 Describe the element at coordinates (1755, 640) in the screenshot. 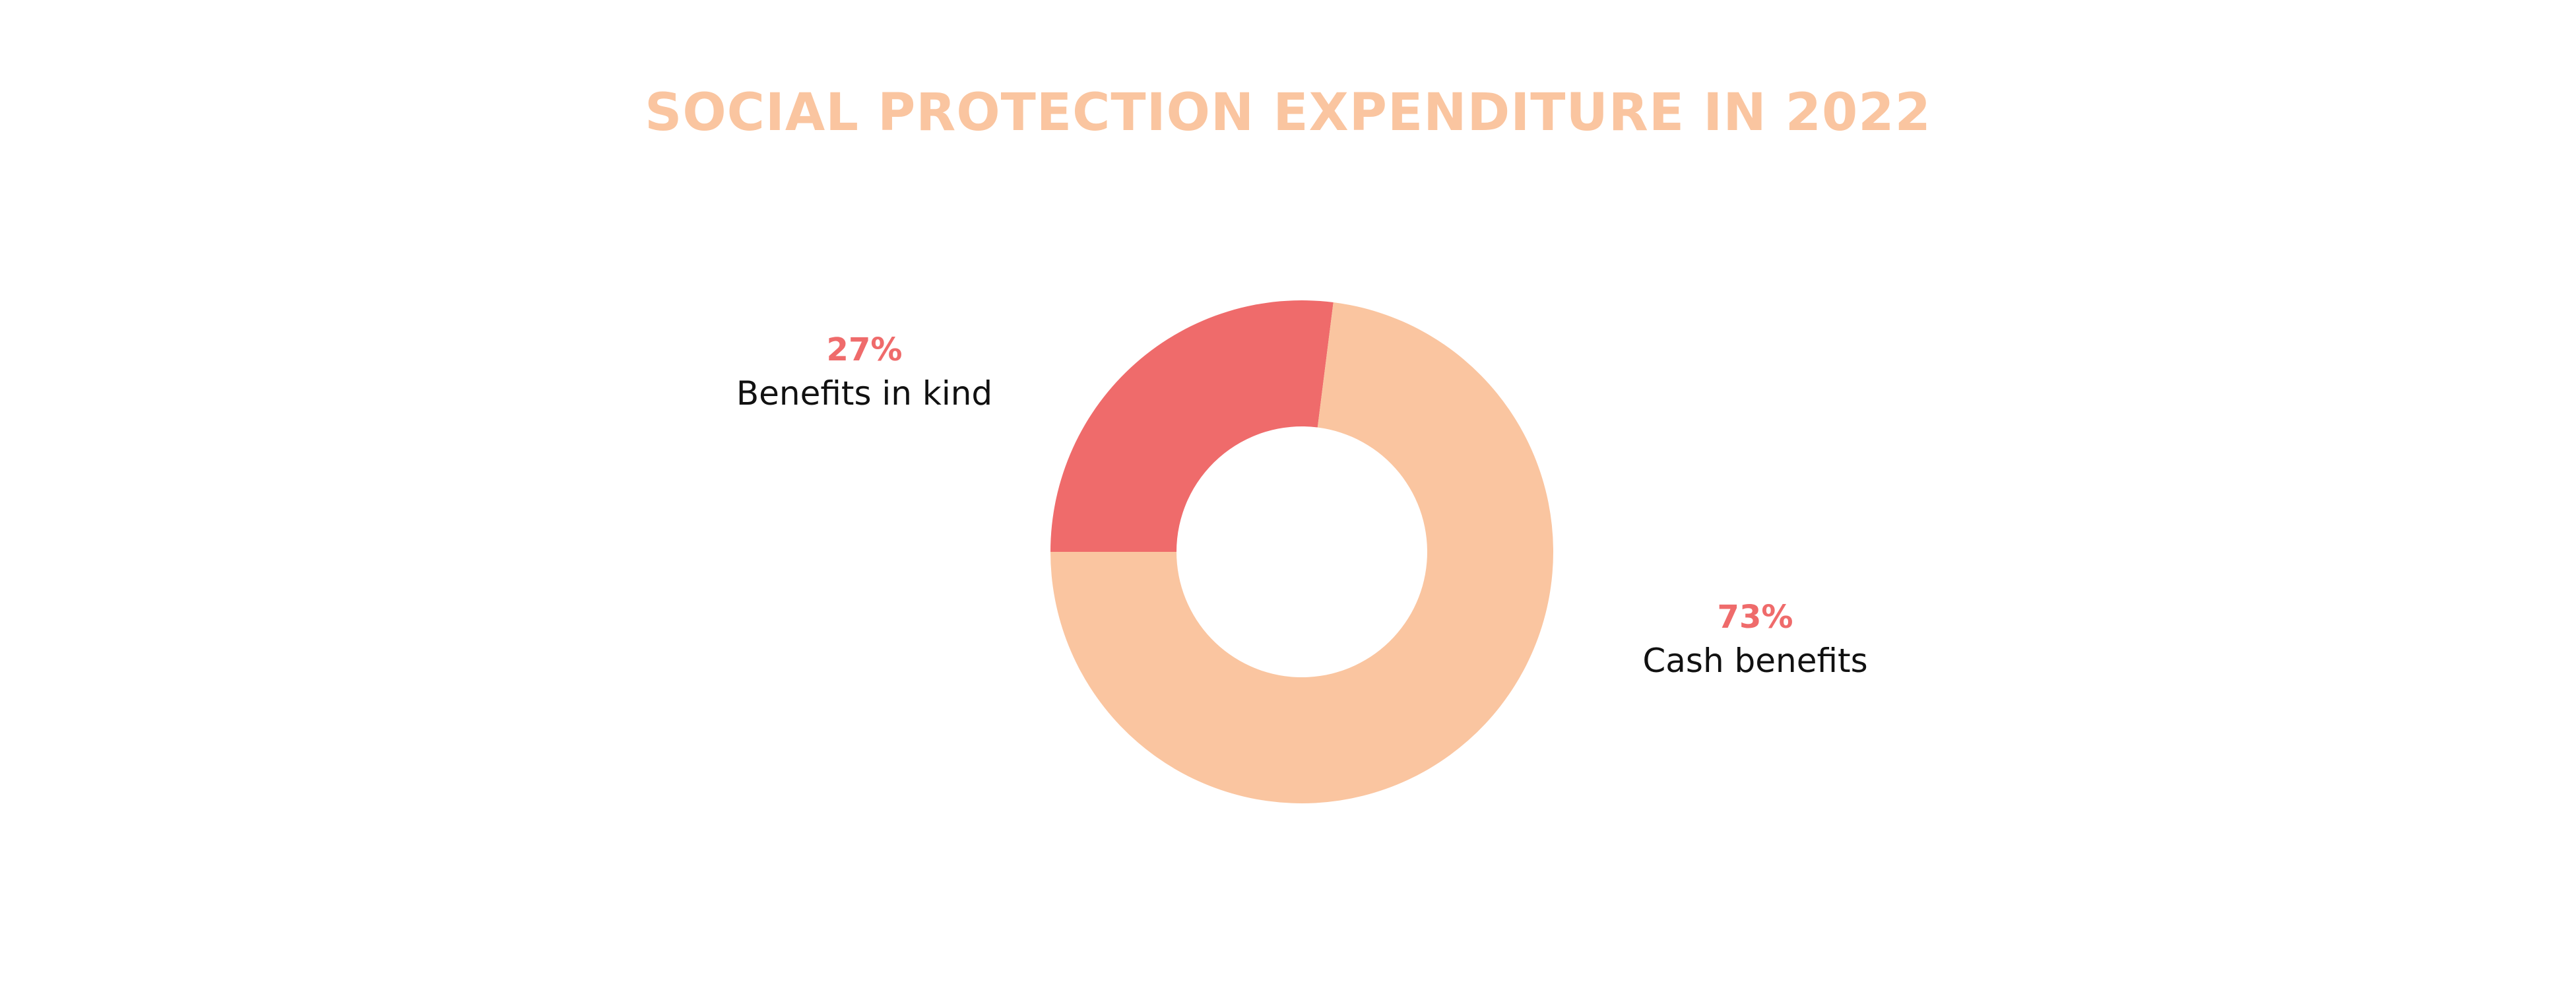

I see `slice-label-cash-benefits: 73% Cash benefits` at that location.